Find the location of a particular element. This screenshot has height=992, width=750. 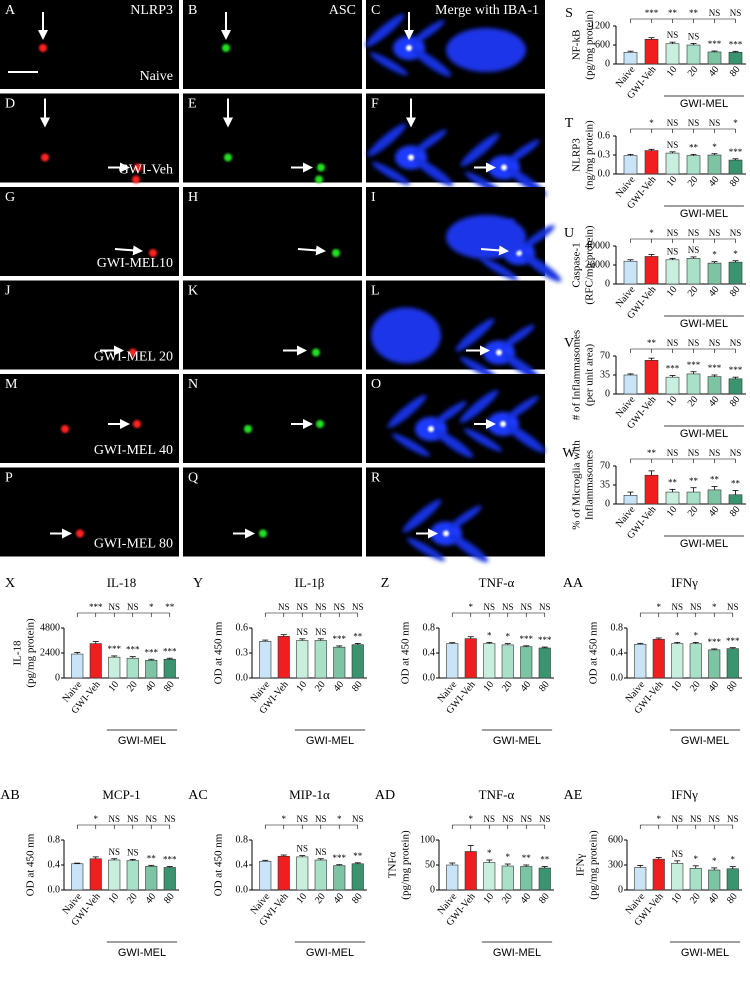

y-axis-label: NLRP3 is located at coordinates (577, 155).